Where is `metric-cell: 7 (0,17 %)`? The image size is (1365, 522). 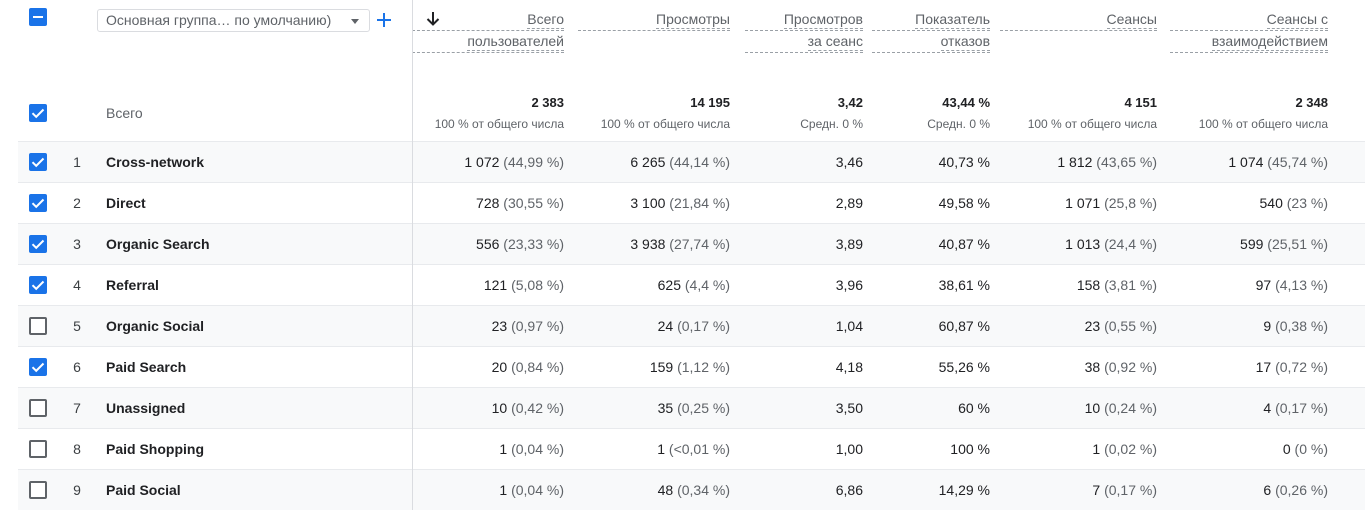 metric-cell: 7 (0,17 %) is located at coordinates (1078, 490).